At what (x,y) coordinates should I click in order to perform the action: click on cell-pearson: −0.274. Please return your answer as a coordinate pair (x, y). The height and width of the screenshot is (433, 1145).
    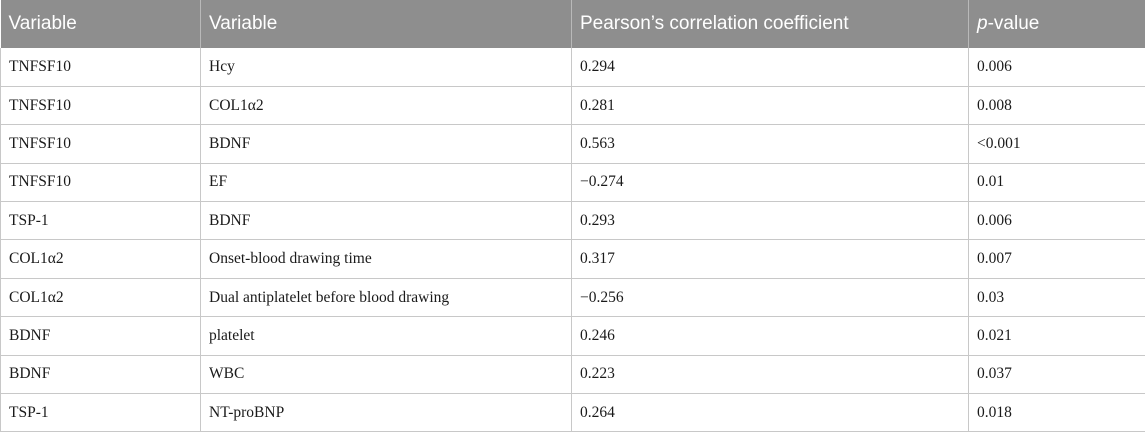
    Looking at the image, I should click on (770, 183).